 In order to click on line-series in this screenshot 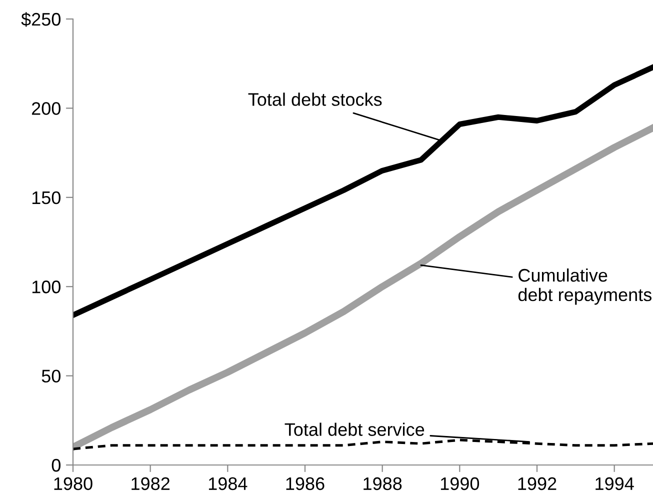, I will do `click(363, 444)`.